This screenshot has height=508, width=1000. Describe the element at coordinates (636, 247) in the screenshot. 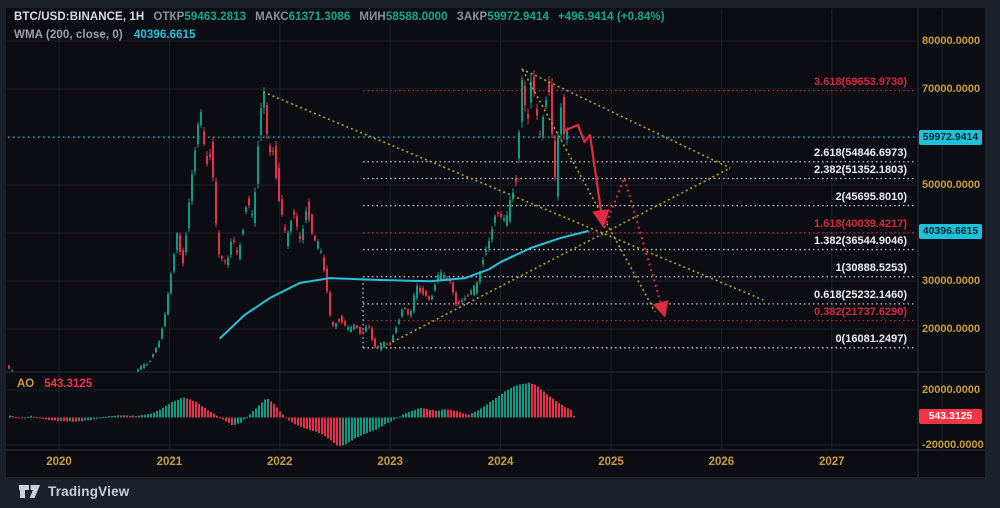

I see `red-dotted-projection` at that location.